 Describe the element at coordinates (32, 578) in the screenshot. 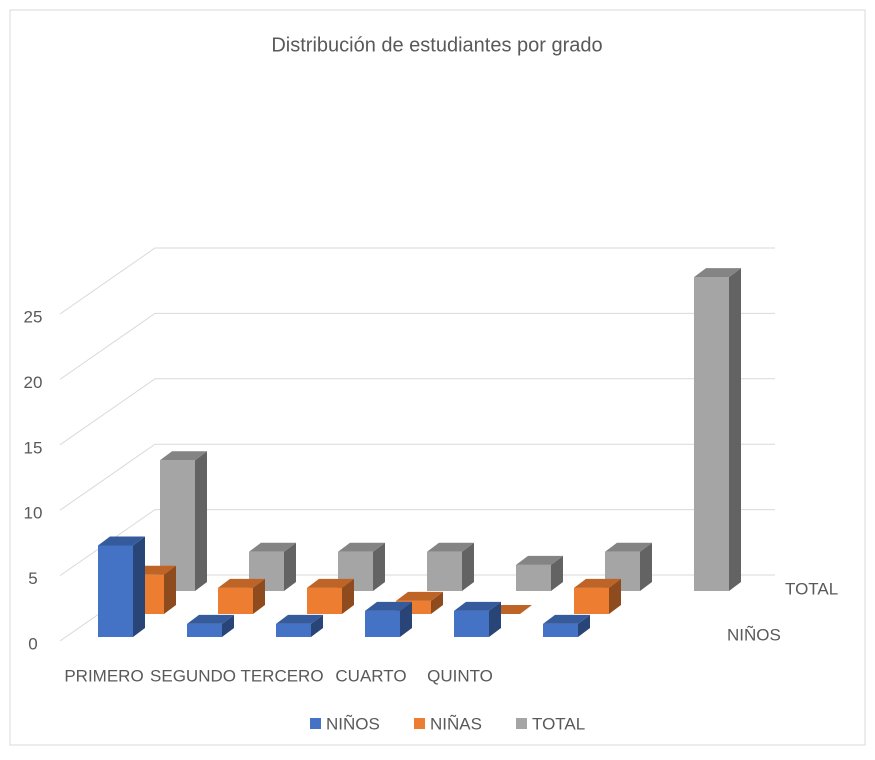

I see `y-tick-label: 5` at that location.